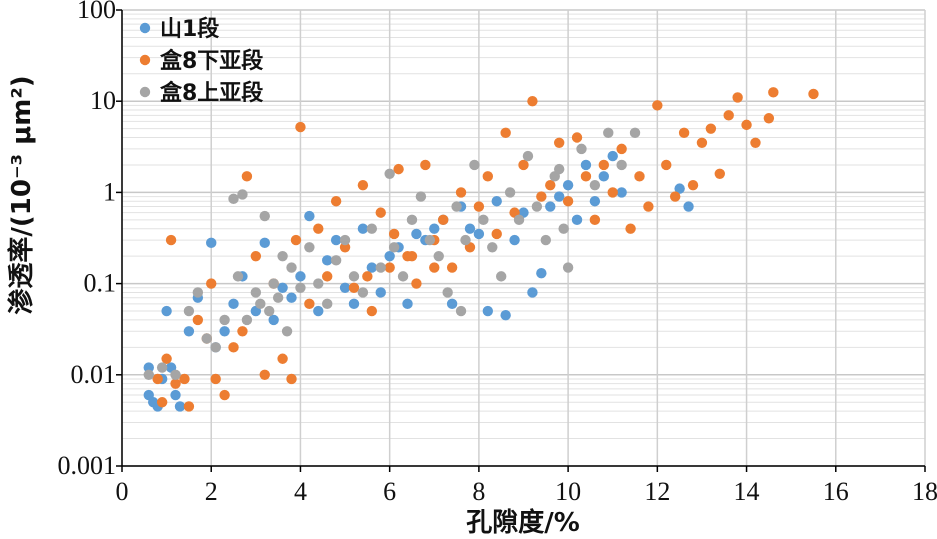 Image resolution: width=937 pixels, height=539 pixels. I want to click on x-tick-label: 12, so click(657, 491).